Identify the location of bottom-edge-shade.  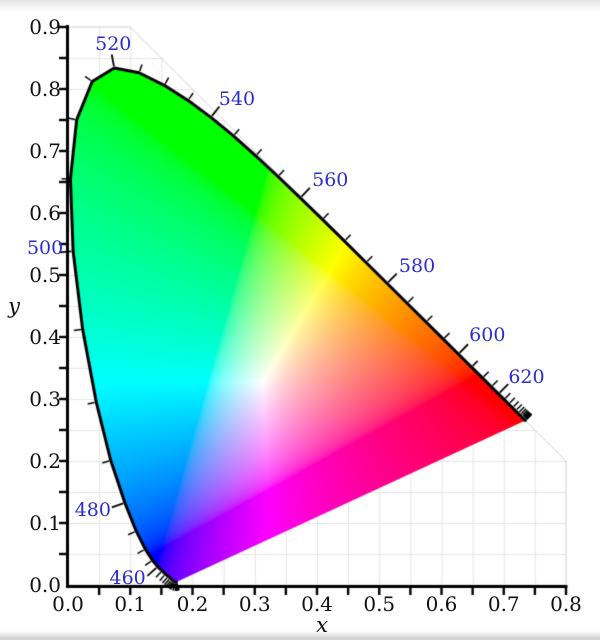
(300, 635).